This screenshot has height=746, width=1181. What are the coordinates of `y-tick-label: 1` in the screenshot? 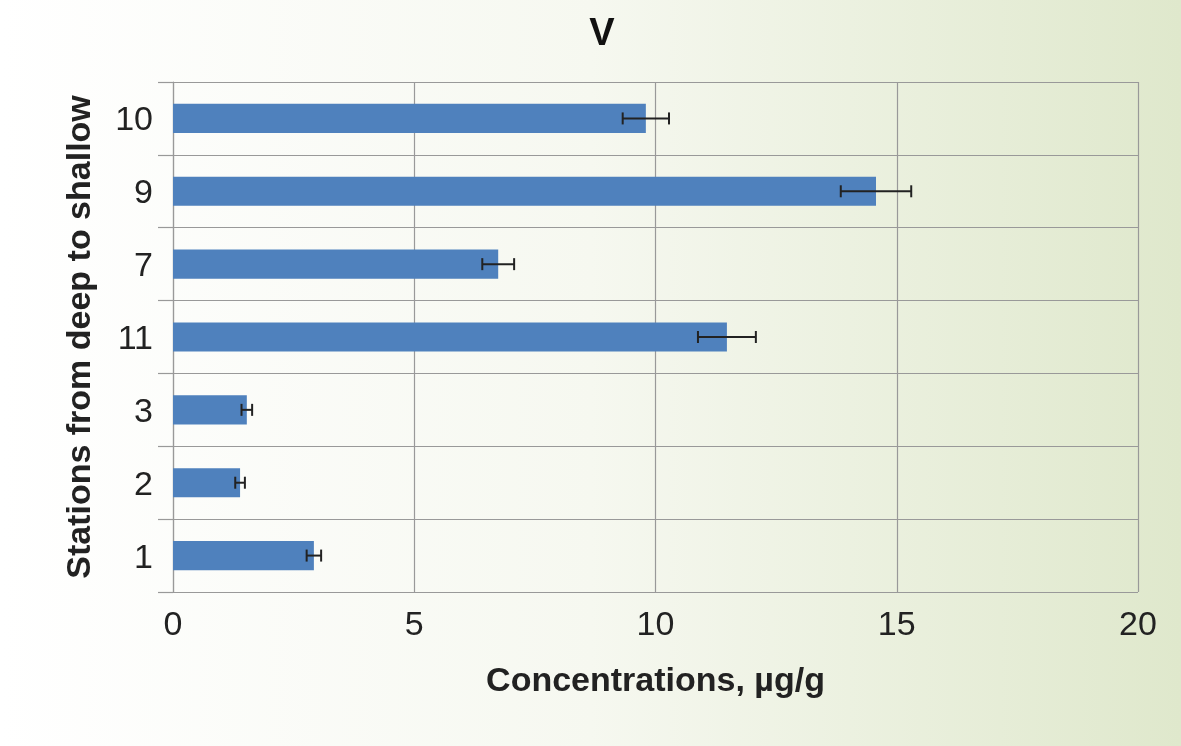 It's located at (143, 555).